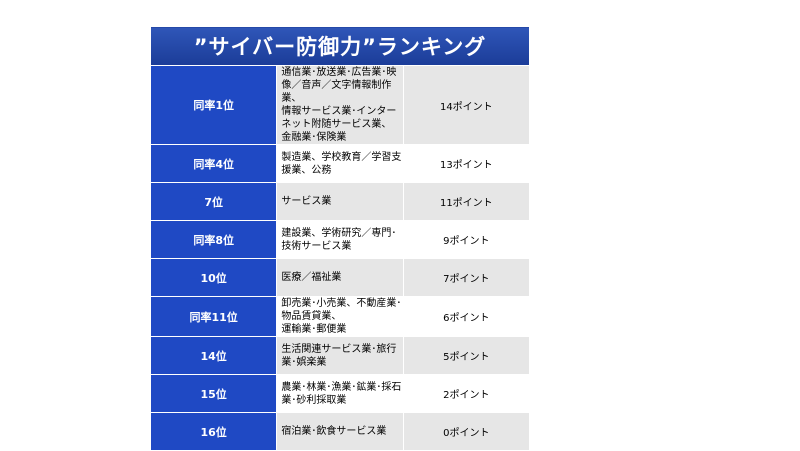  I want to click on table-row: 14位 生活関連サービス業･旅行業･娯楽業 5ポイント, so click(340, 355).